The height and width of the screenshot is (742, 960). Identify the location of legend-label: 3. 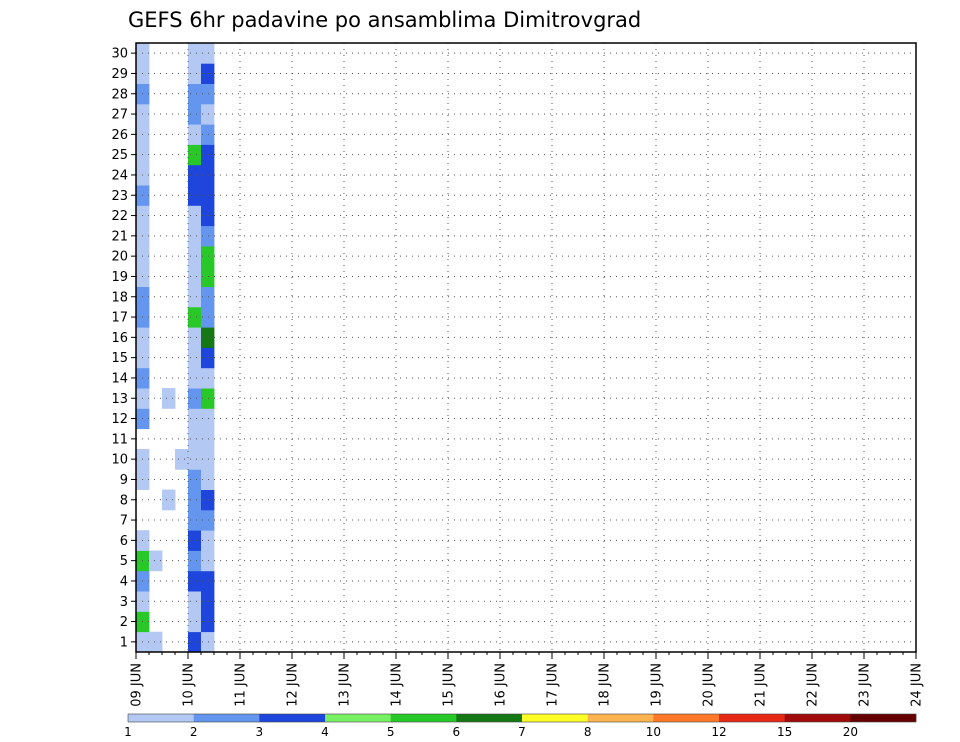
(260, 732).